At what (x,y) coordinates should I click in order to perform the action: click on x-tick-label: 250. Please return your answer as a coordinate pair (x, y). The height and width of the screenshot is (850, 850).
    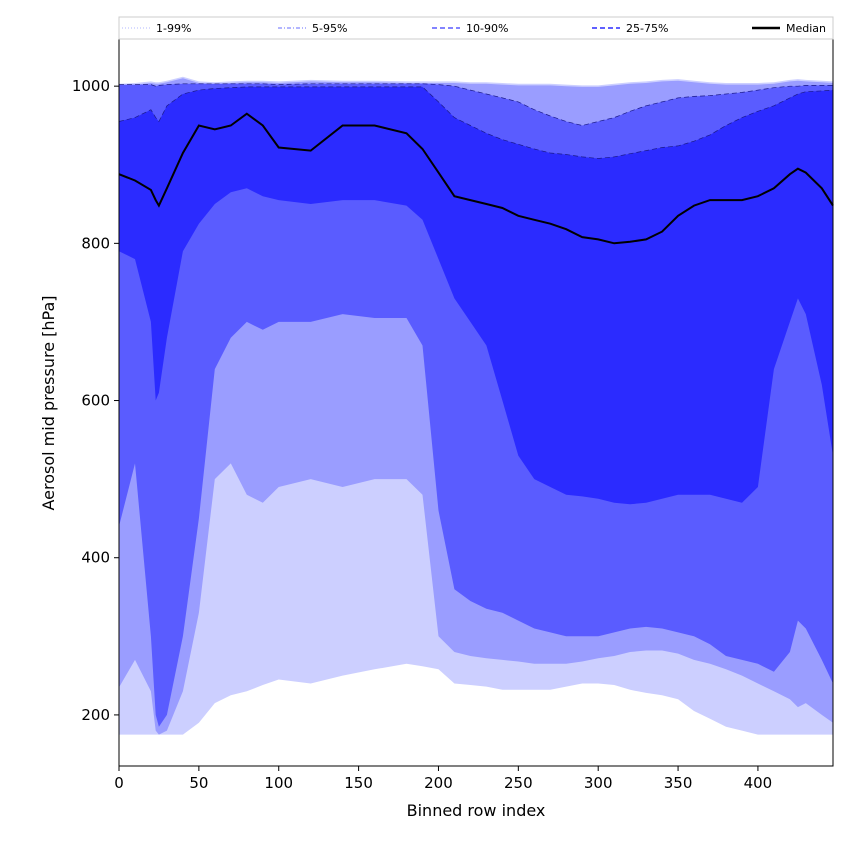
    Looking at the image, I should click on (518, 783).